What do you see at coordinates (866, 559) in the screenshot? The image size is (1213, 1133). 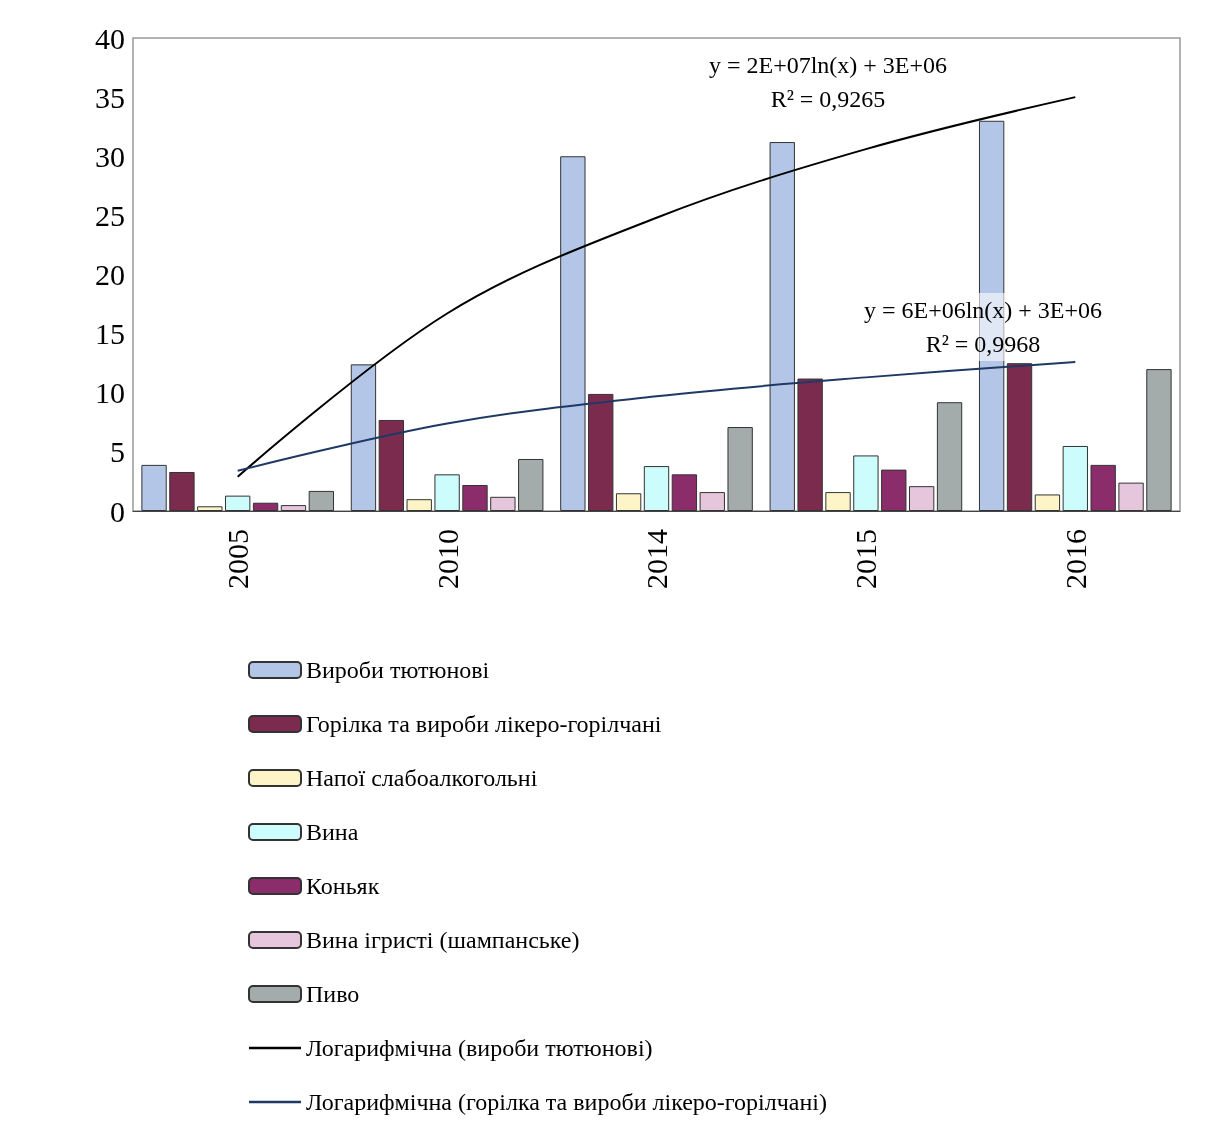 I see `x-tick-label: 2015` at bounding box center [866, 559].